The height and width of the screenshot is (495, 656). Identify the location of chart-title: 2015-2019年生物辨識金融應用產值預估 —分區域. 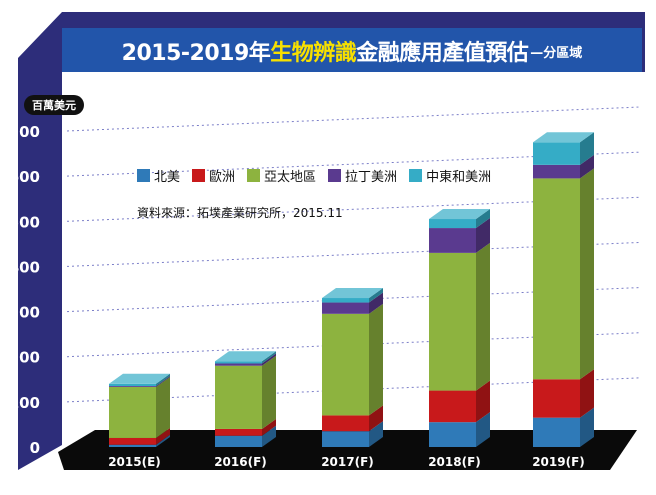
(352, 51).